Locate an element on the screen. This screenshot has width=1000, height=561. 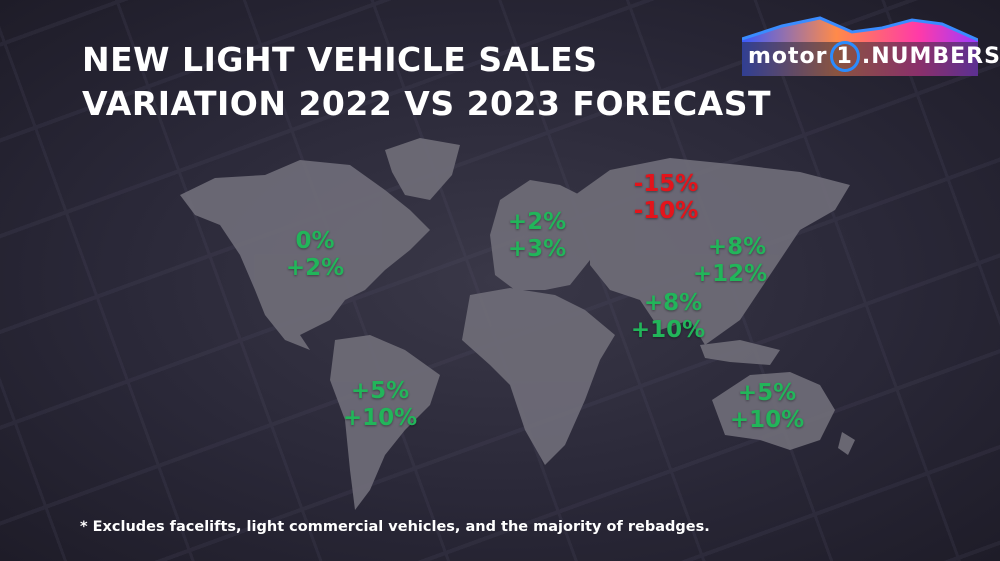
value-2022: -15% is located at coordinates (666, 184).